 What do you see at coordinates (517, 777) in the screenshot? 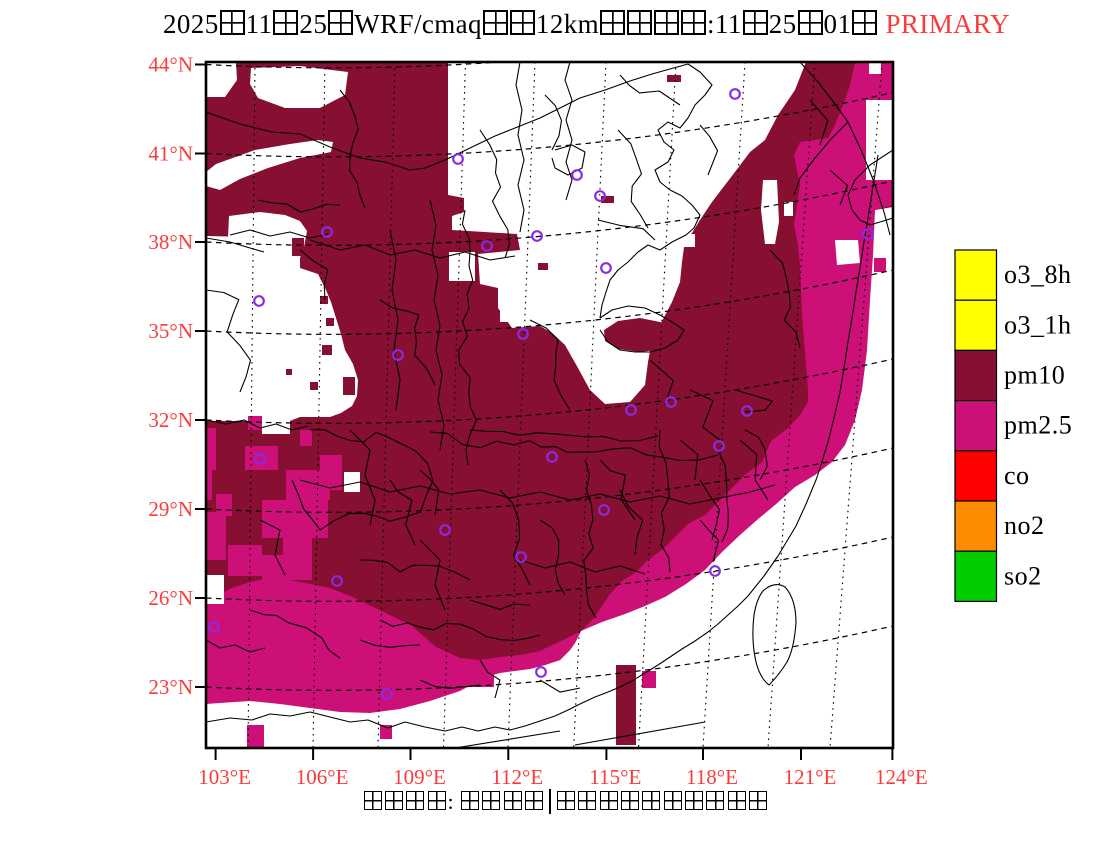
I see `svg-text: 112°E` at bounding box center [517, 777].